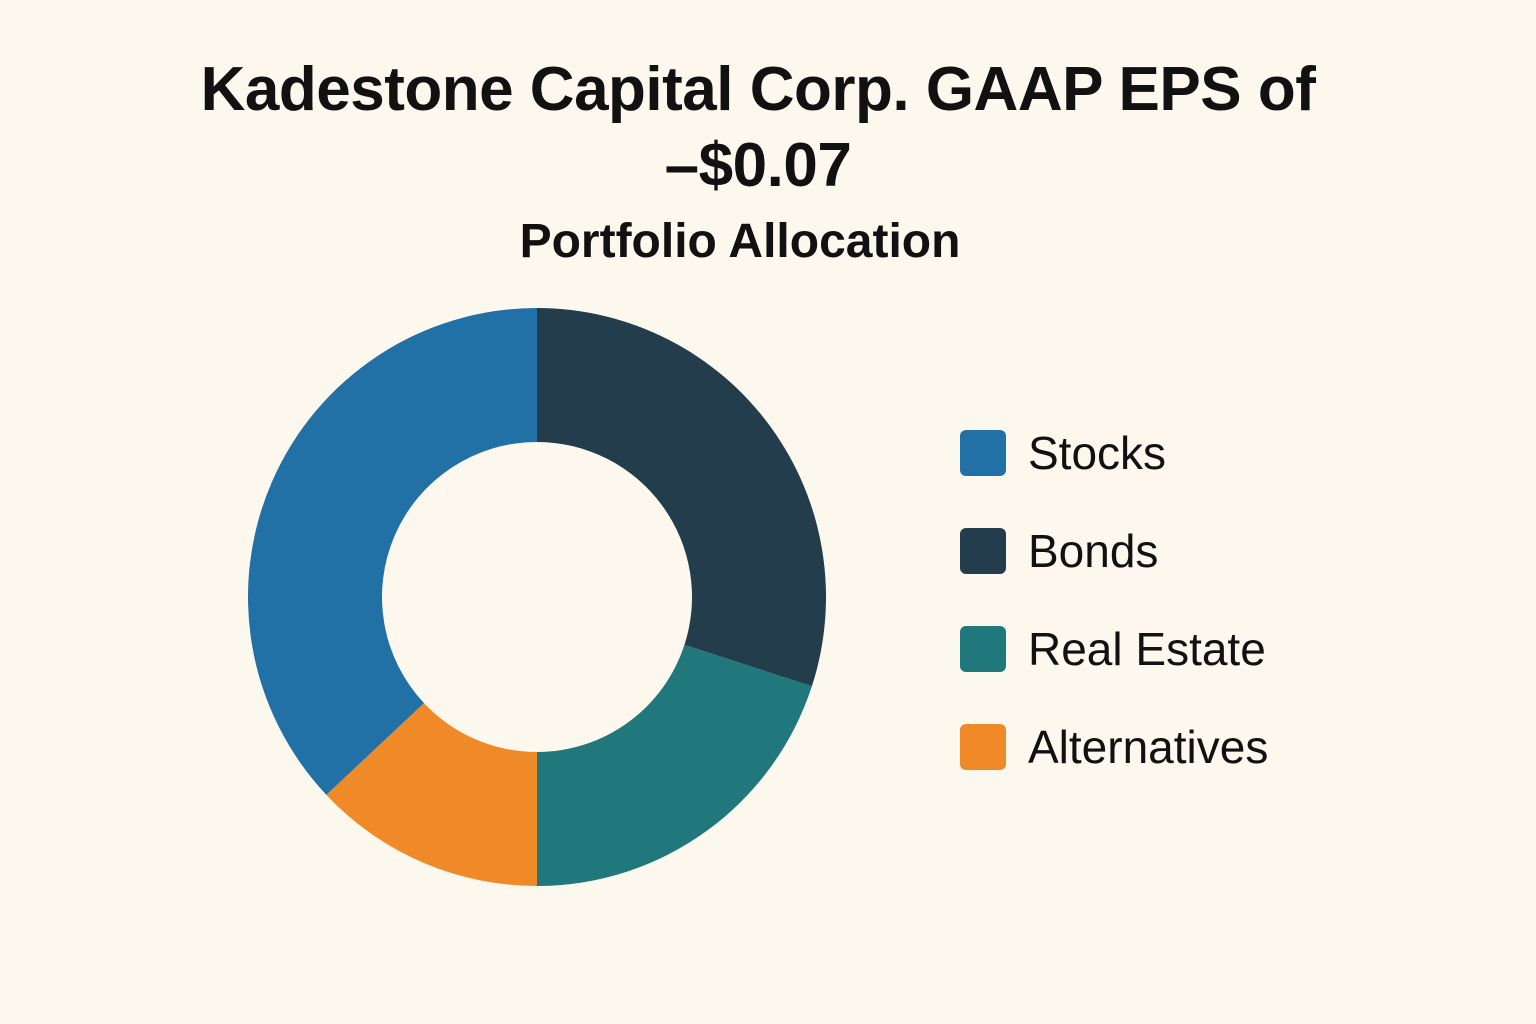  Describe the element at coordinates (983, 747) in the screenshot. I see `legend-swatch-alternatives` at that location.